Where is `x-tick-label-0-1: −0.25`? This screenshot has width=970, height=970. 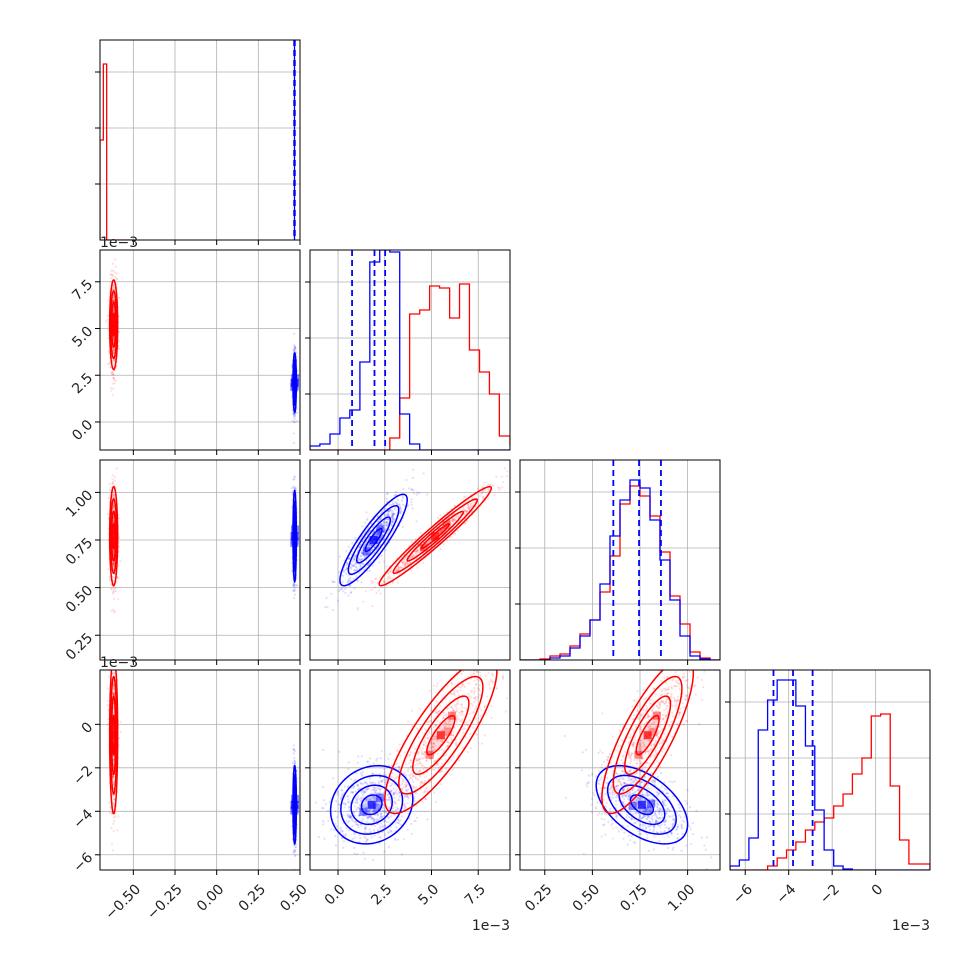 x-tick-label-0-1: −0.25 is located at coordinates (165, 902).